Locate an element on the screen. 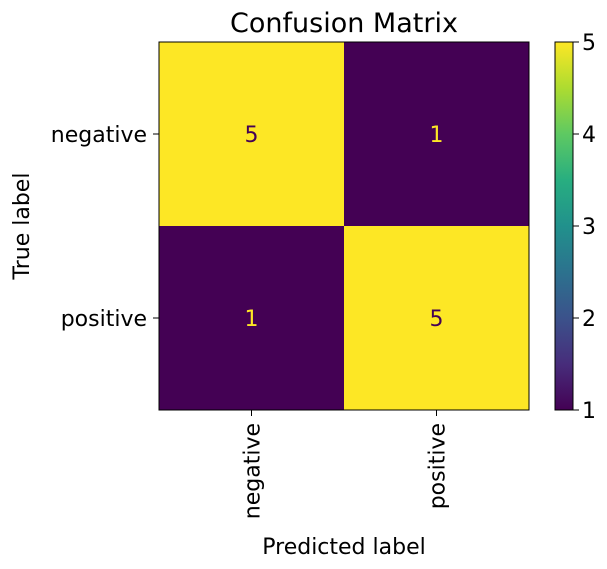 Image resolution: width=607 pixels, height=569 pixels. y-tick-label: positive is located at coordinates (104, 319).